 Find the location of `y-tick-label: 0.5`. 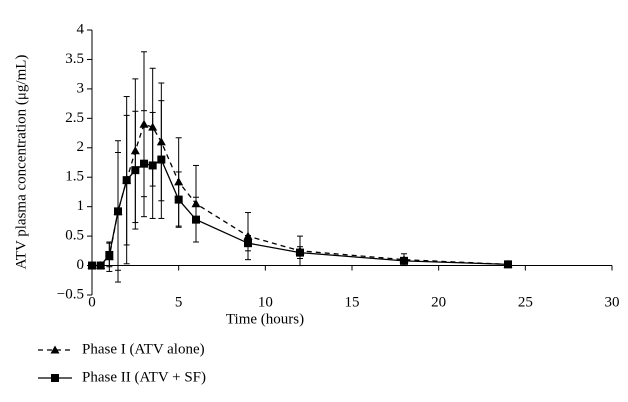

y-tick-label: 0.5 is located at coordinates (74, 236).